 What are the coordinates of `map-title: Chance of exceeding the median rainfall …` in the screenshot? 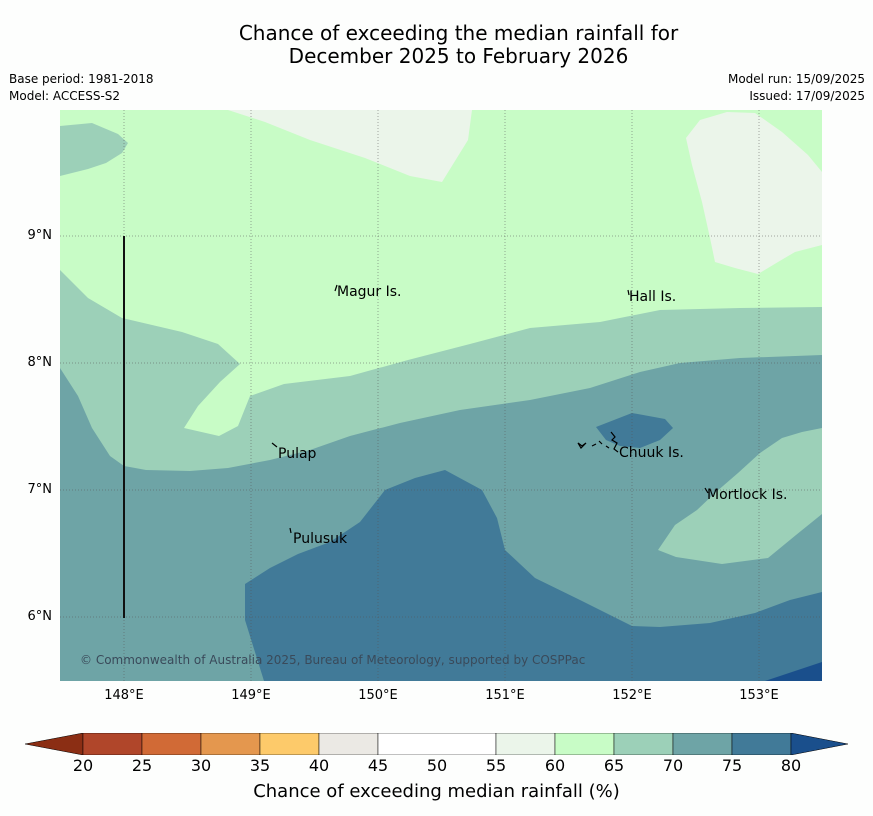 It's located at (436, 45).